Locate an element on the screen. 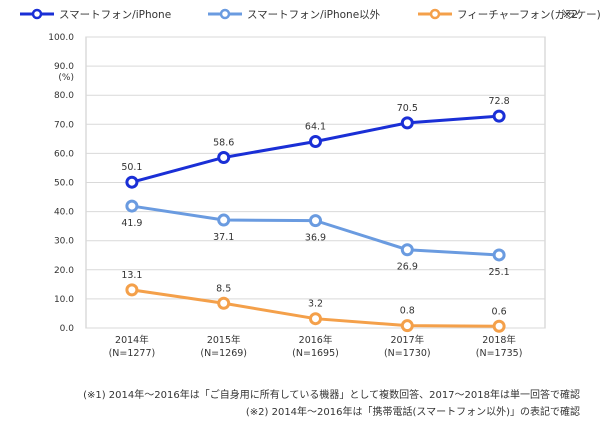  data-label: 0.6 is located at coordinates (499, 311).